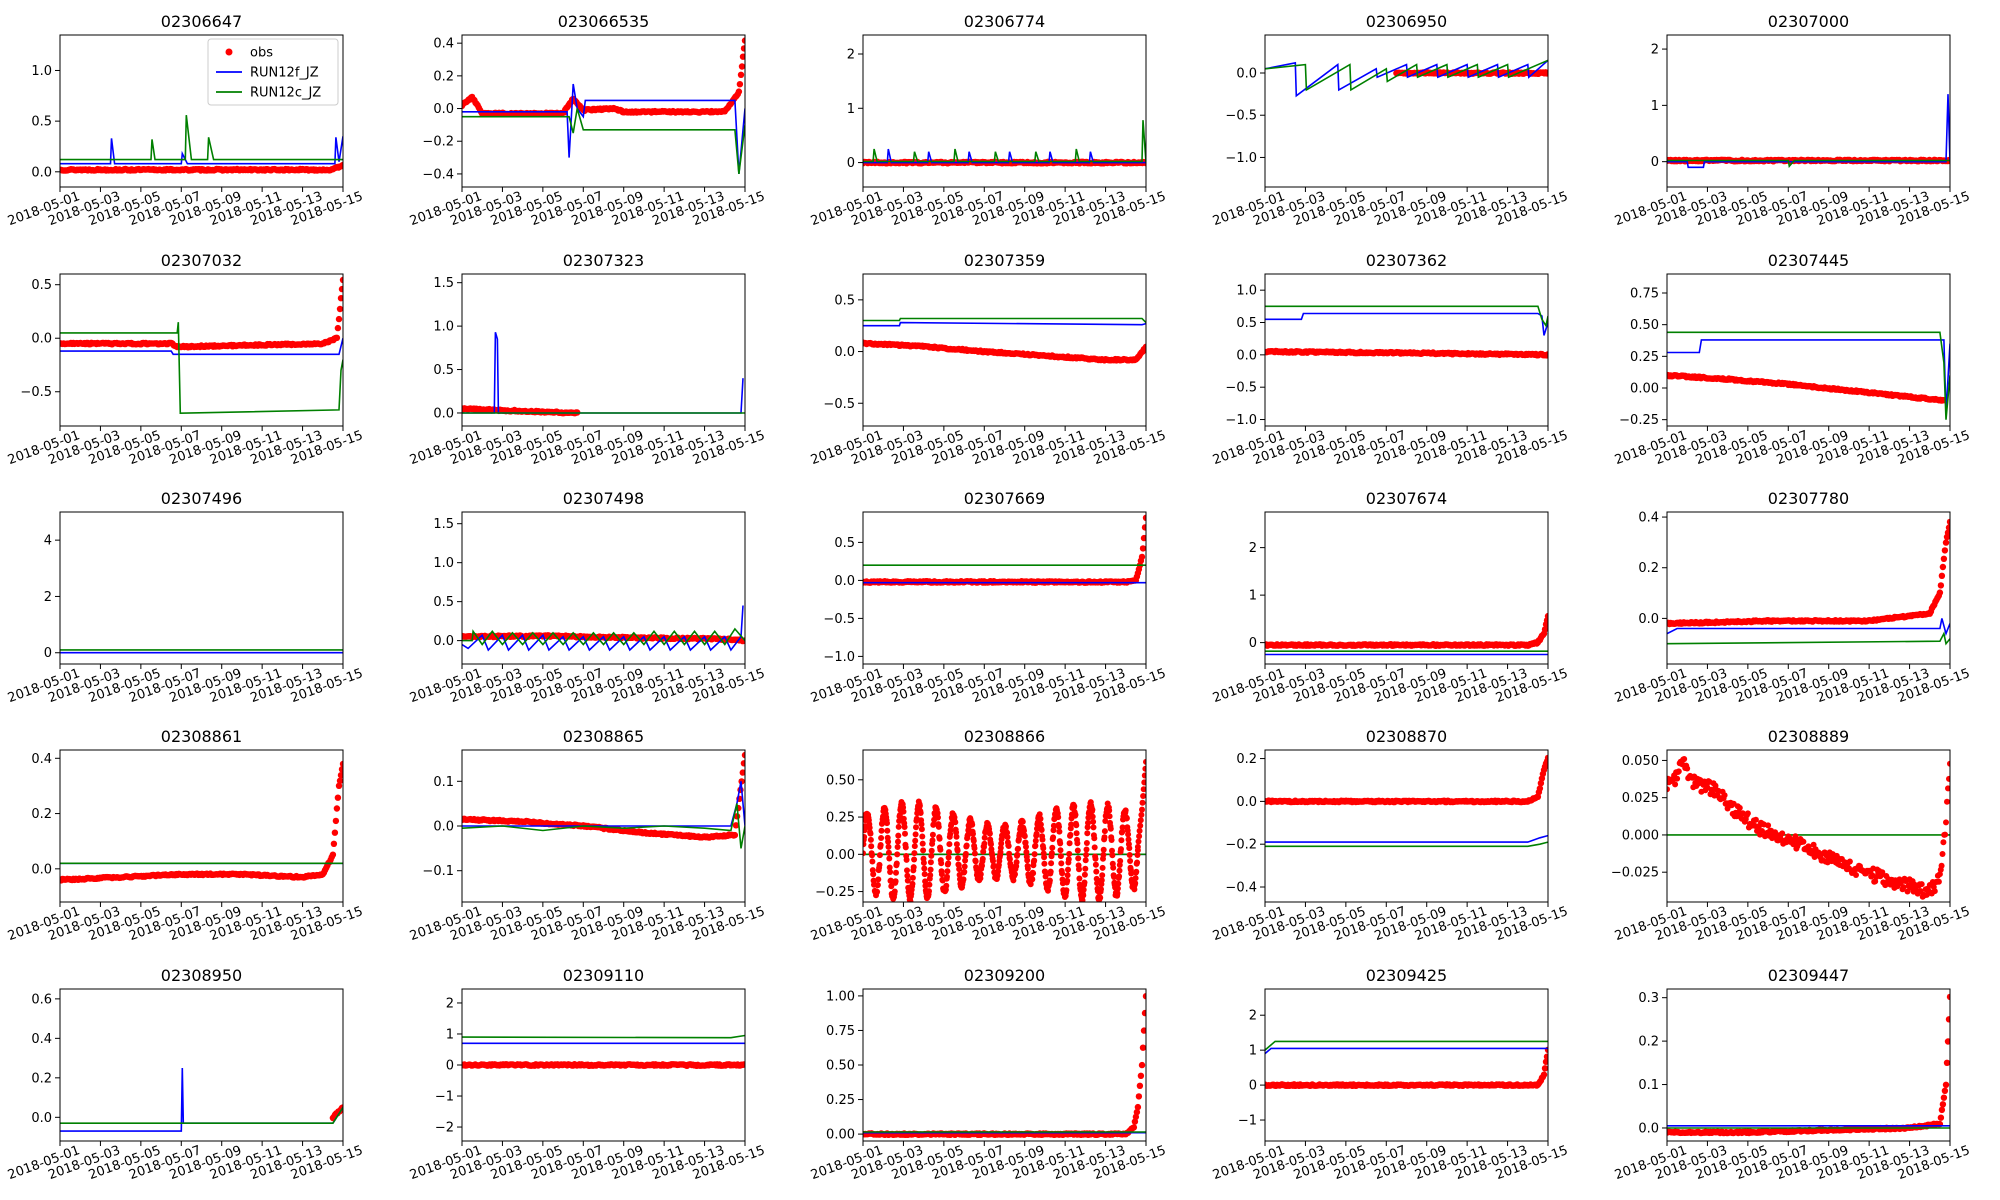 Image resolution: width=2000 pixels, height=1200 pixels. What do you see at coordinates (1253, 643) in the screenshot?
I see `y-tick-label: 0` at bounding box center [1253, 643].